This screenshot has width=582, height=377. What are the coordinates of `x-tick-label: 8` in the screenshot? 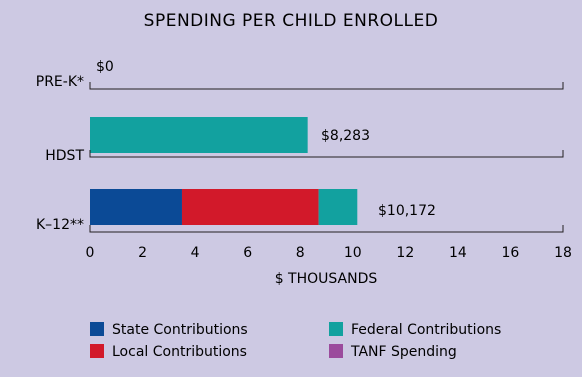 It's located at (300, 253).